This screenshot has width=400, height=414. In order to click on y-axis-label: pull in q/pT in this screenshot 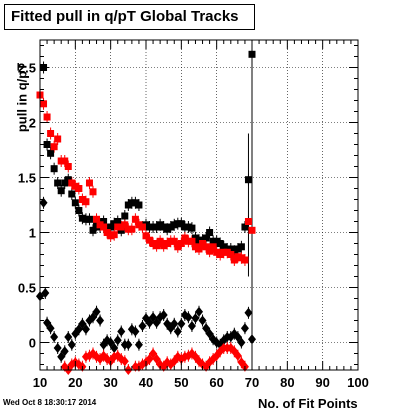, I will do `click(22, 97)`.